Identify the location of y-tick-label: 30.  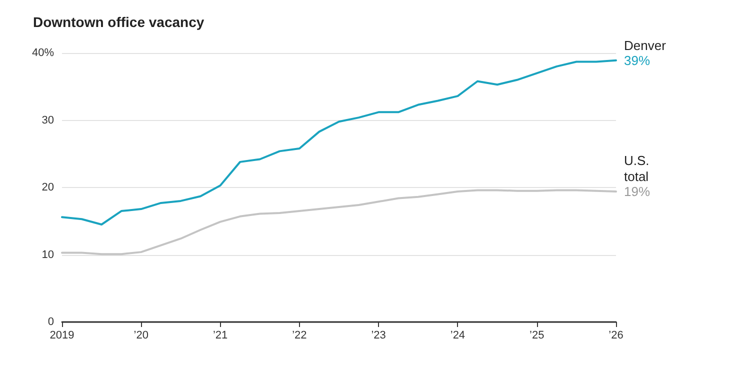
(48, 120).